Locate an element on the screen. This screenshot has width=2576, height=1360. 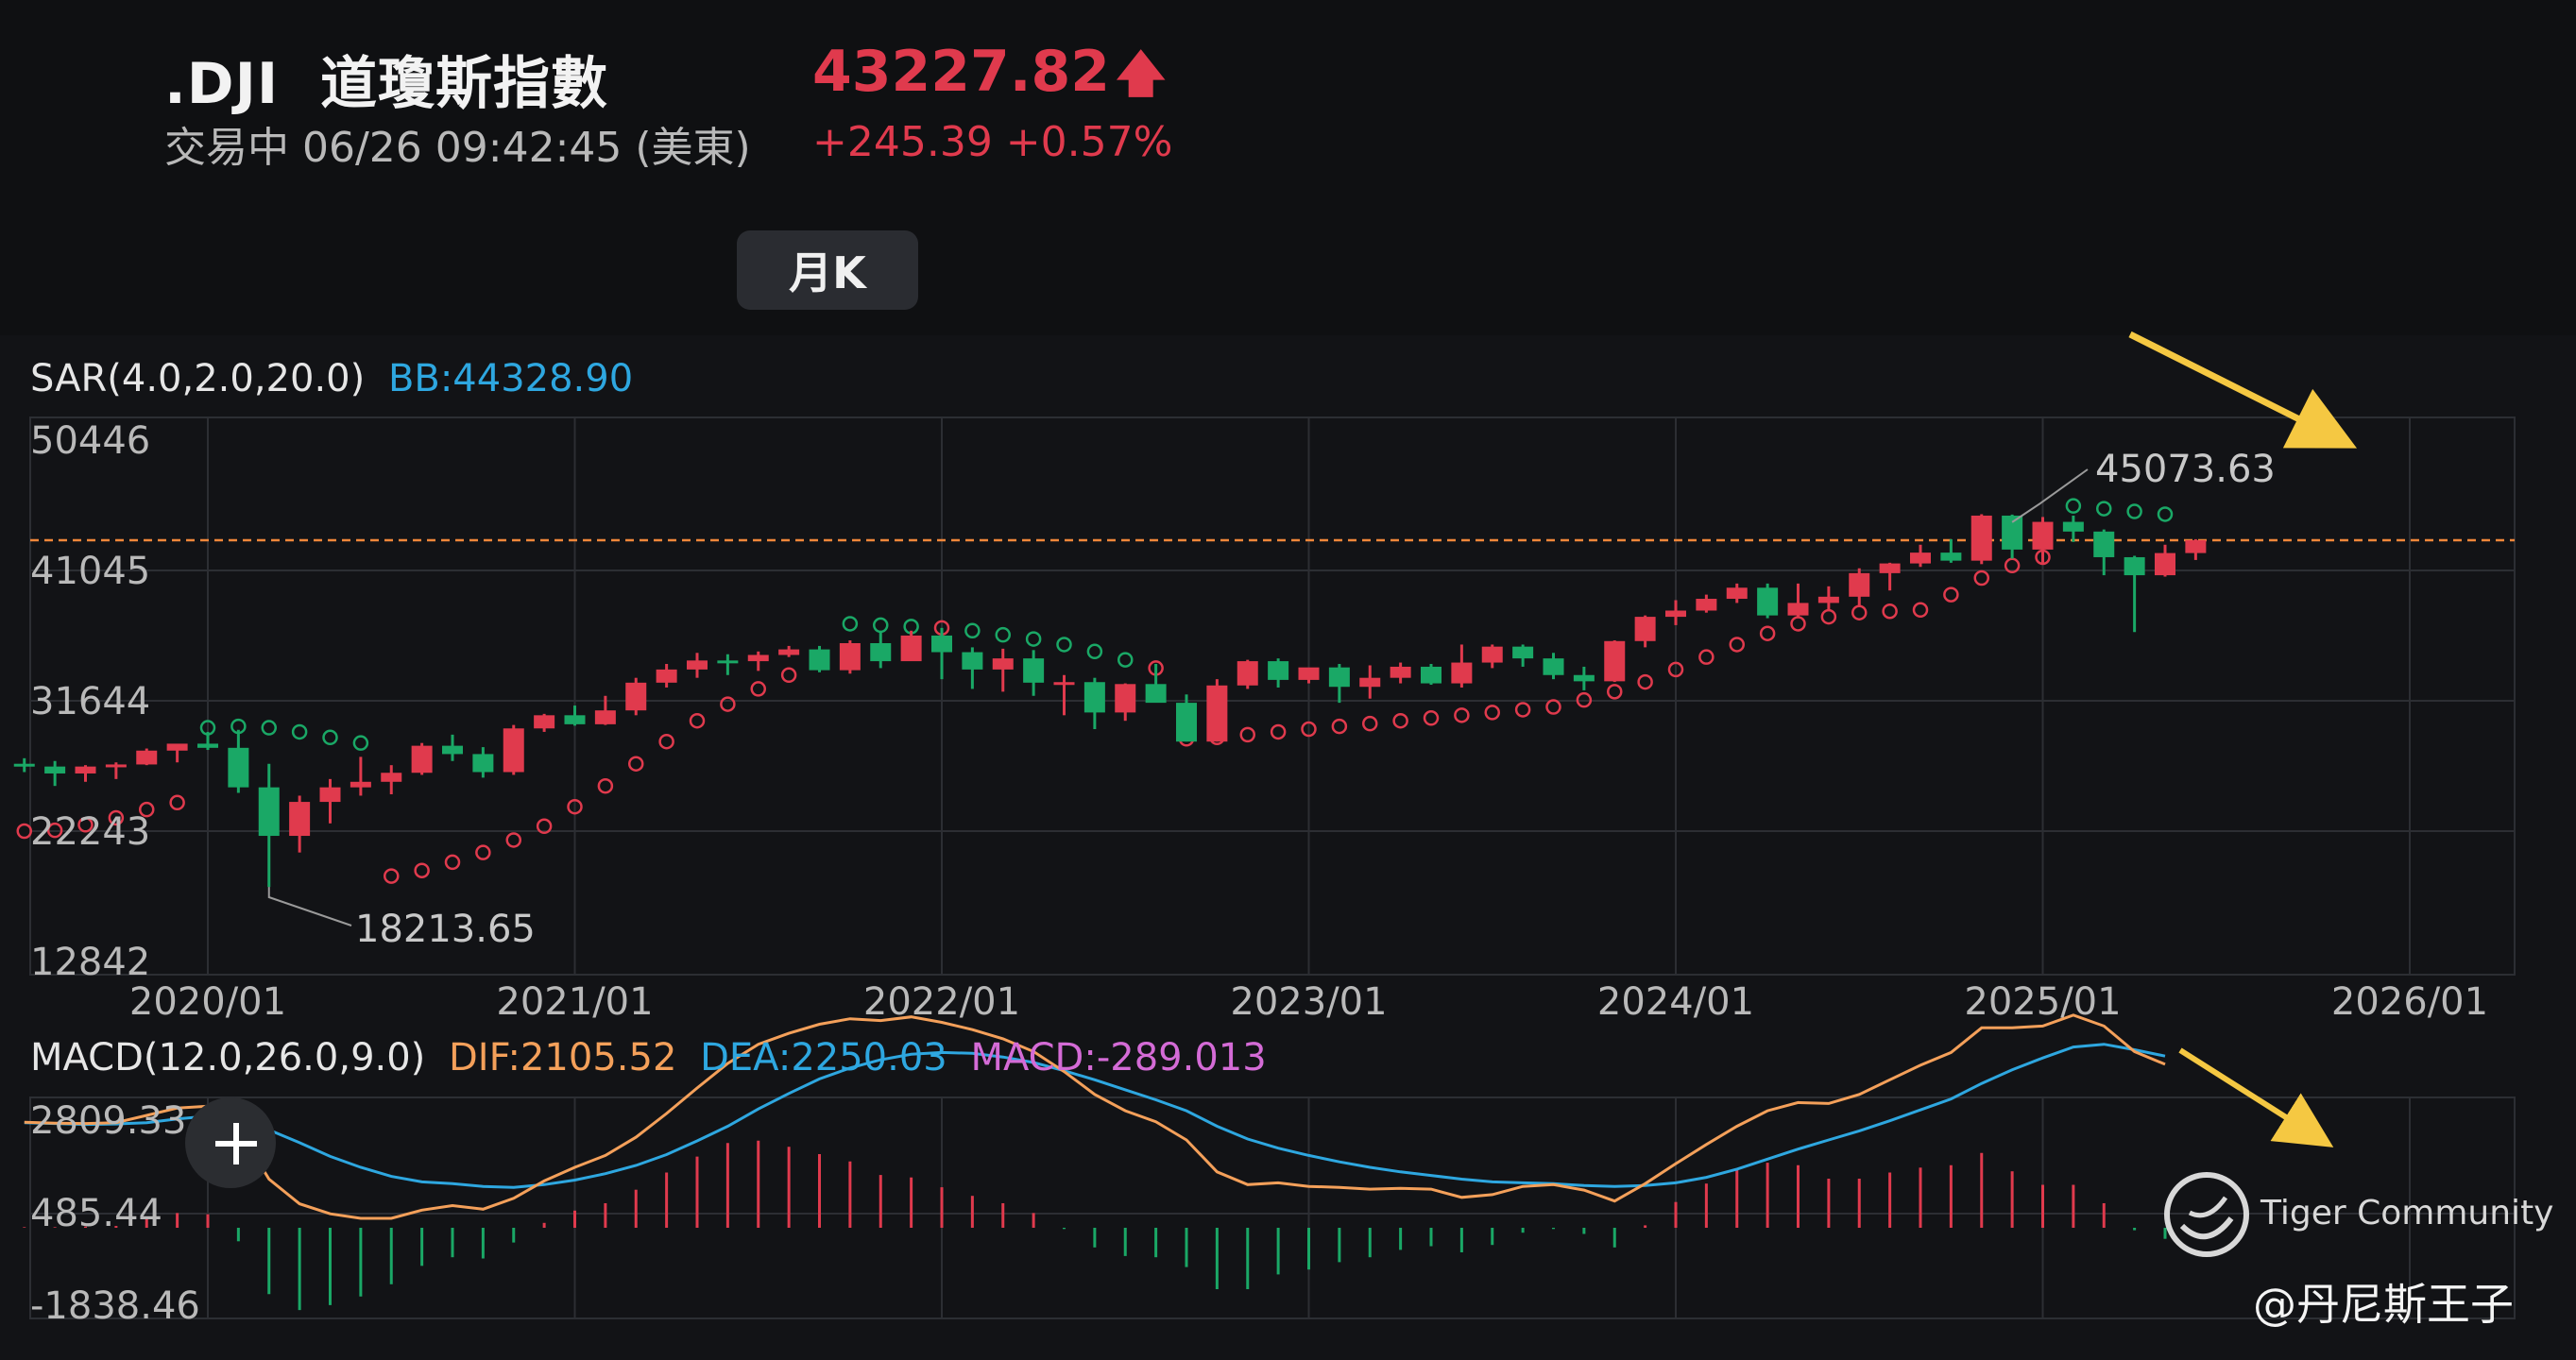
period-monthly-button: 月K is located at coordinates (828, 270).